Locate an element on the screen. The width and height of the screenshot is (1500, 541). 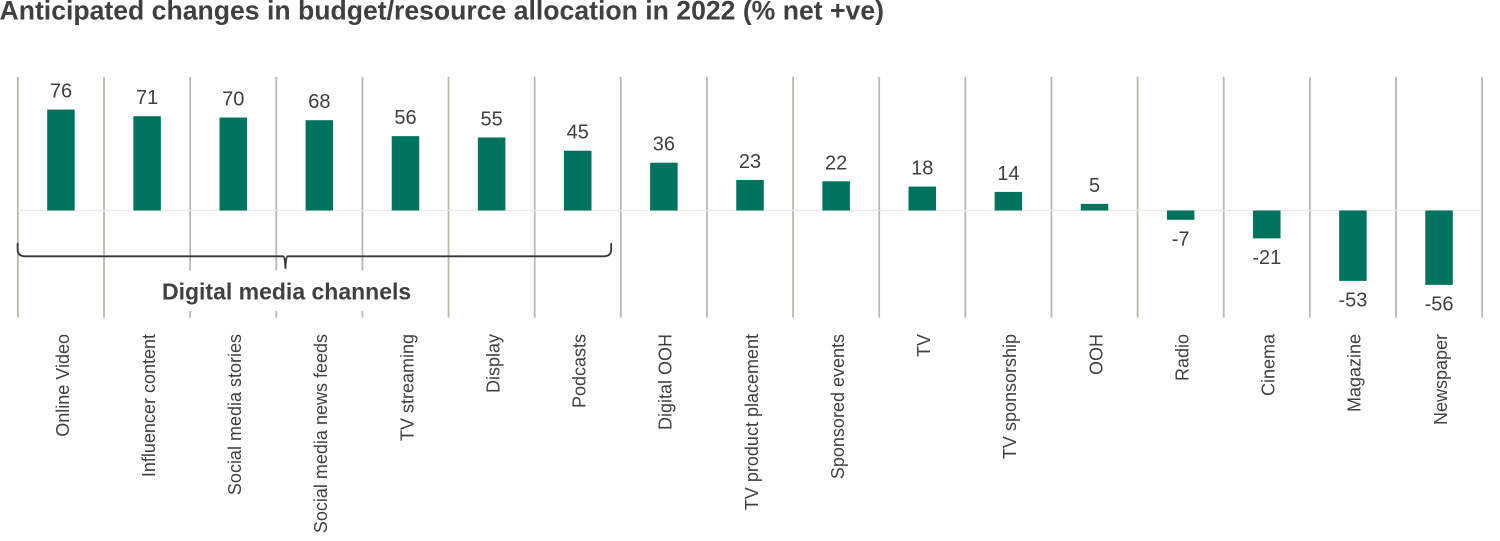
svg-text: -56 is located at coordinates (1439, 305).